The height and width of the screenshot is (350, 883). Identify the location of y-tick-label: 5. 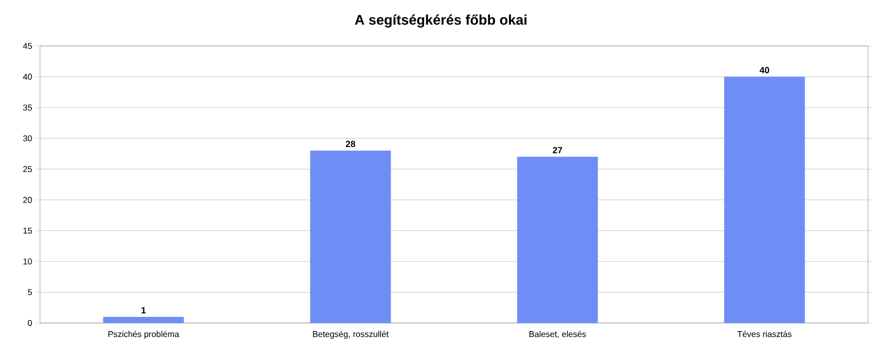
(30, 292).